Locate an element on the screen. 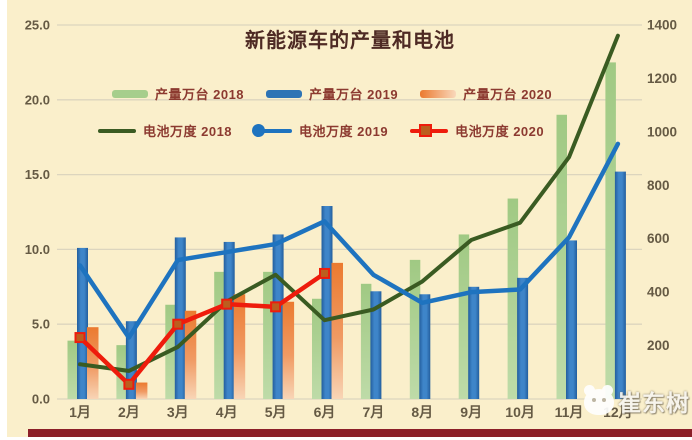 This screenshot has height=440, width=692. left-axis-tick-label: 25.0 is located at coordinates (37, 25).